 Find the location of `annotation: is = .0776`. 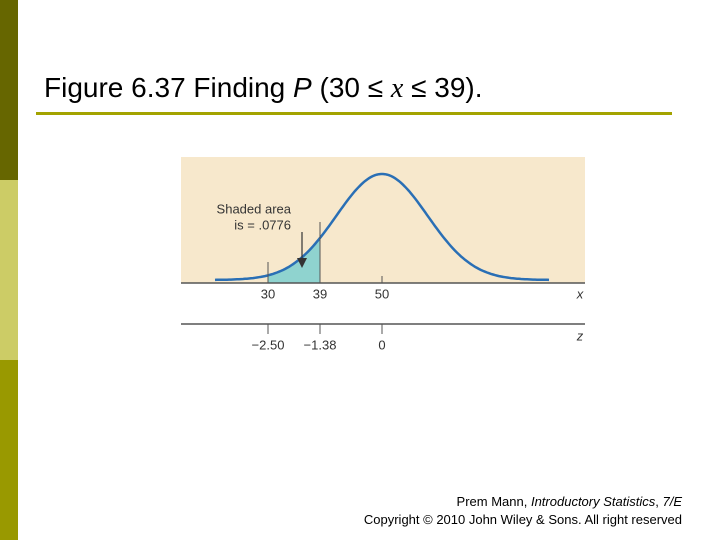

annotation: is = .0776 is located at coordinates (262, 224).